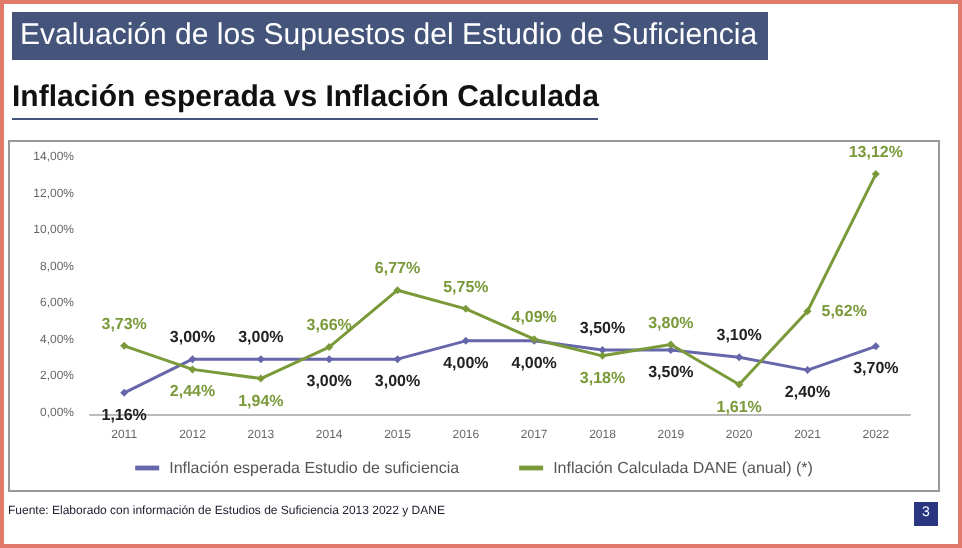 Image resolution: width=962 pixels, height=548 pixels. What do you see at coordinates (683, 468) in the screenshot?
I see `legend-label: Inflación Calculada DANE (anual) (*)` at bounding box center [683, 468].